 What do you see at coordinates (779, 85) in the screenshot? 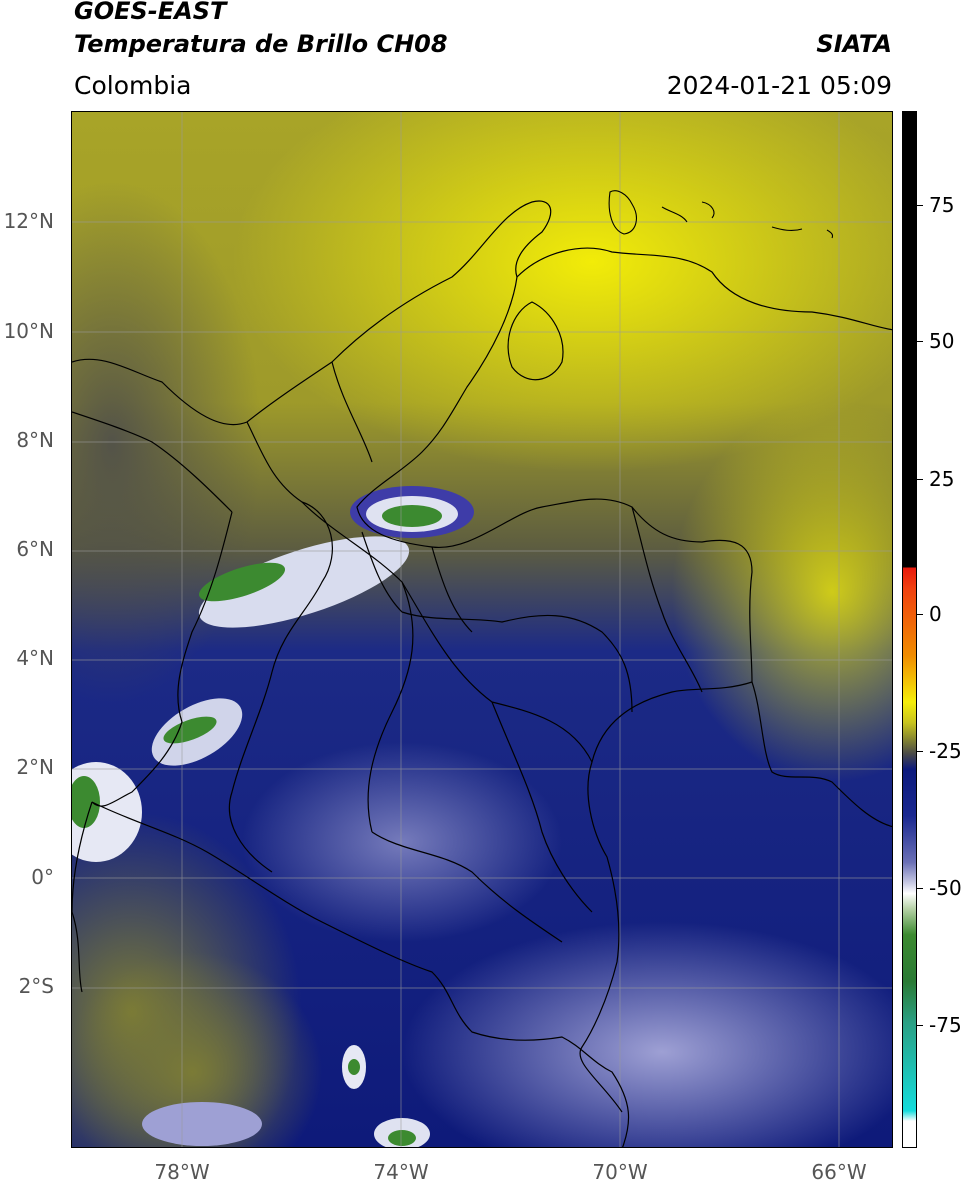
I see `datetime-label: 2024-01-21 05:09` at bounding box center [779, 85].